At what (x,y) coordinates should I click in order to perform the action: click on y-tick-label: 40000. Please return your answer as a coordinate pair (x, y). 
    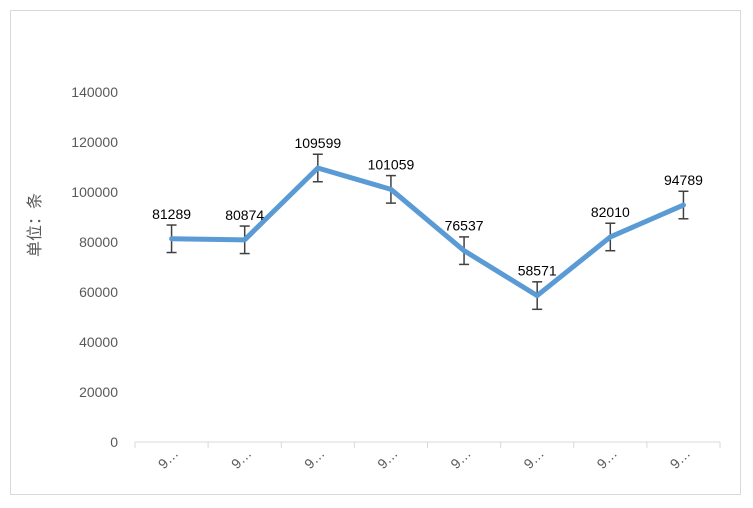
    Looking at the image, I should click on (98, 342).